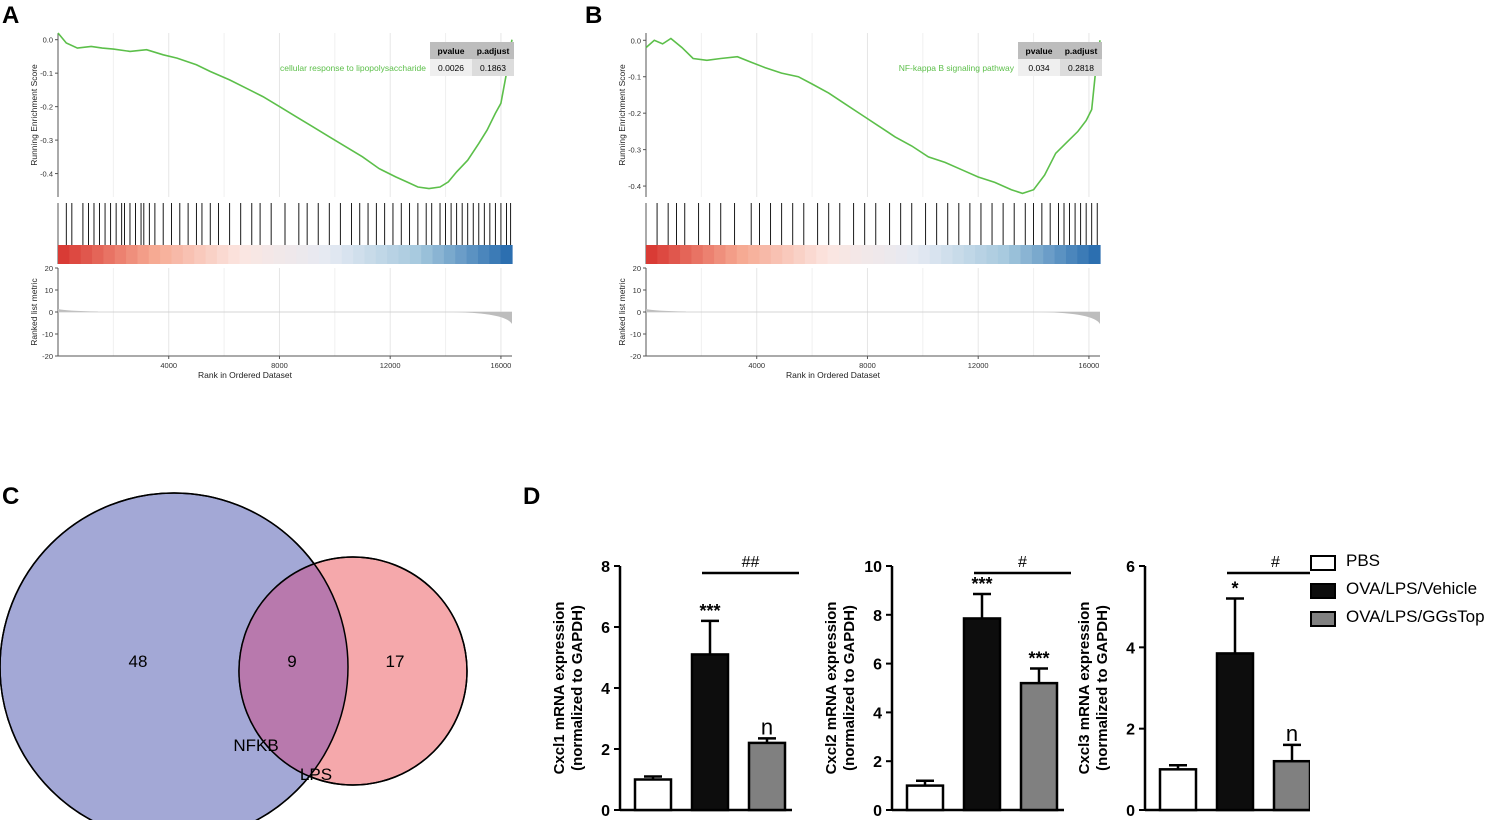 The height and width of the screenshot is (820, 1508). I want to click on rank-metric-positive, so click(666, 310).